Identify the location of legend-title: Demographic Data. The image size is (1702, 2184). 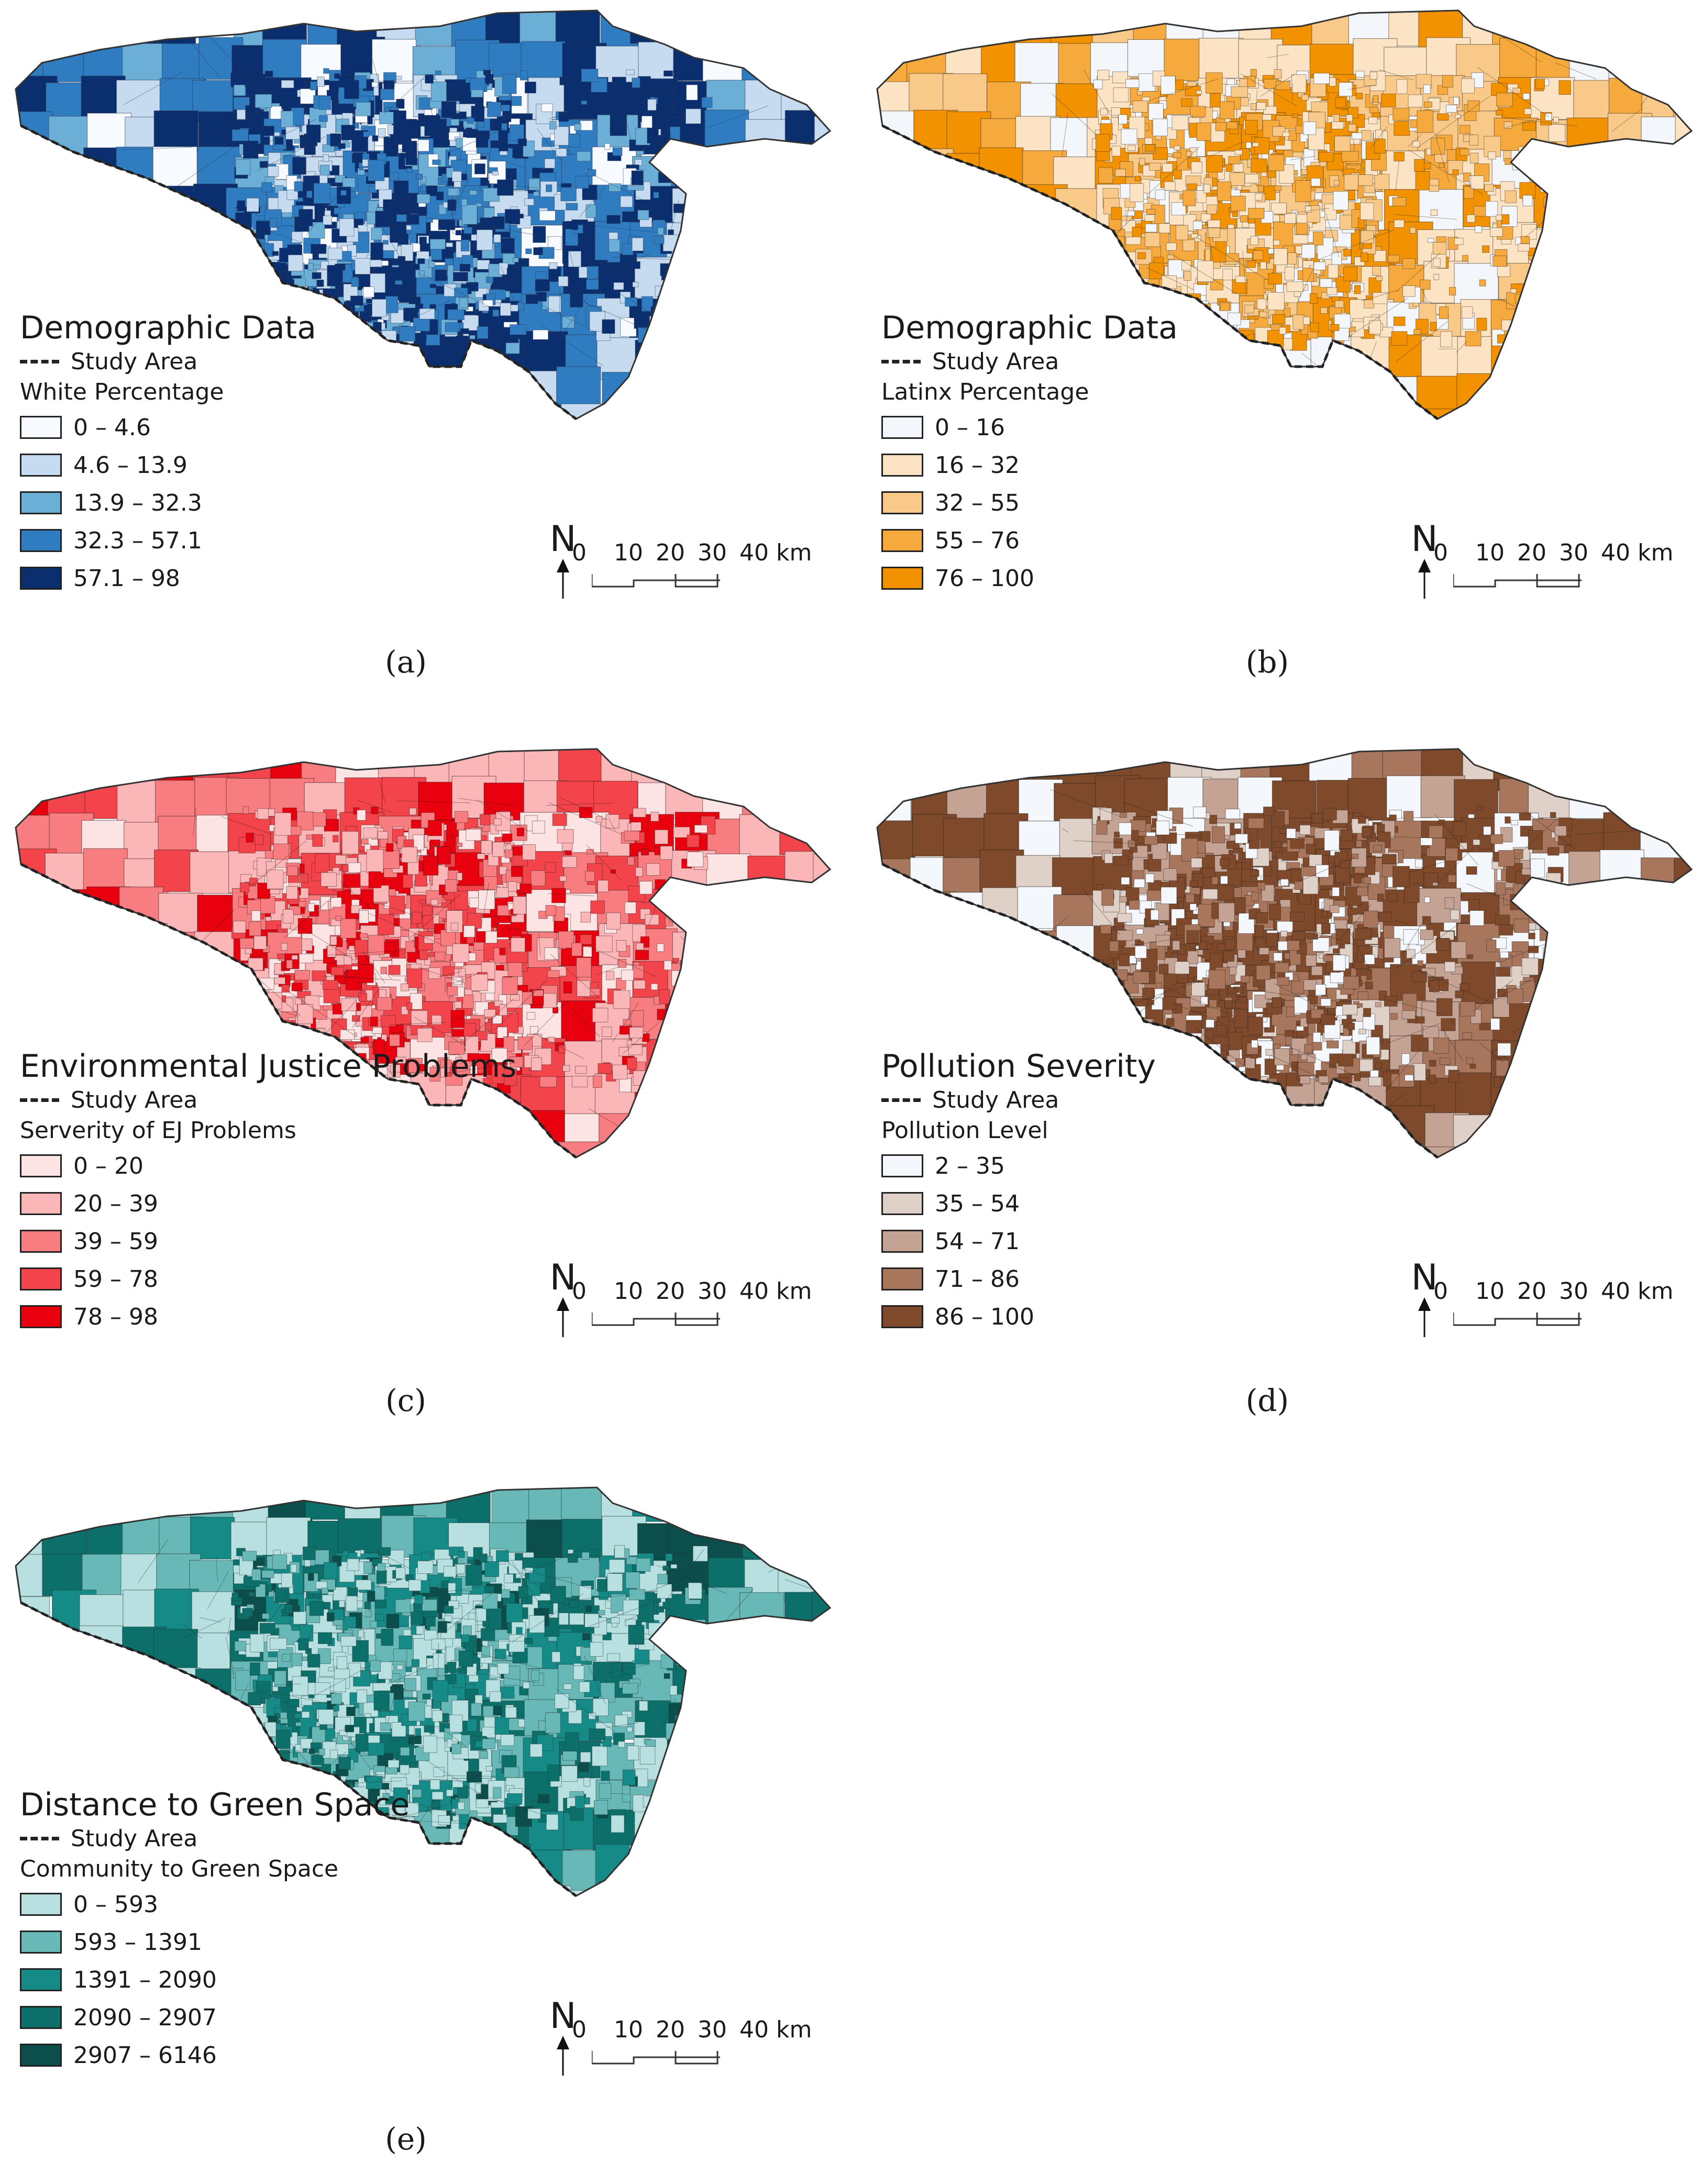
(168, 328).